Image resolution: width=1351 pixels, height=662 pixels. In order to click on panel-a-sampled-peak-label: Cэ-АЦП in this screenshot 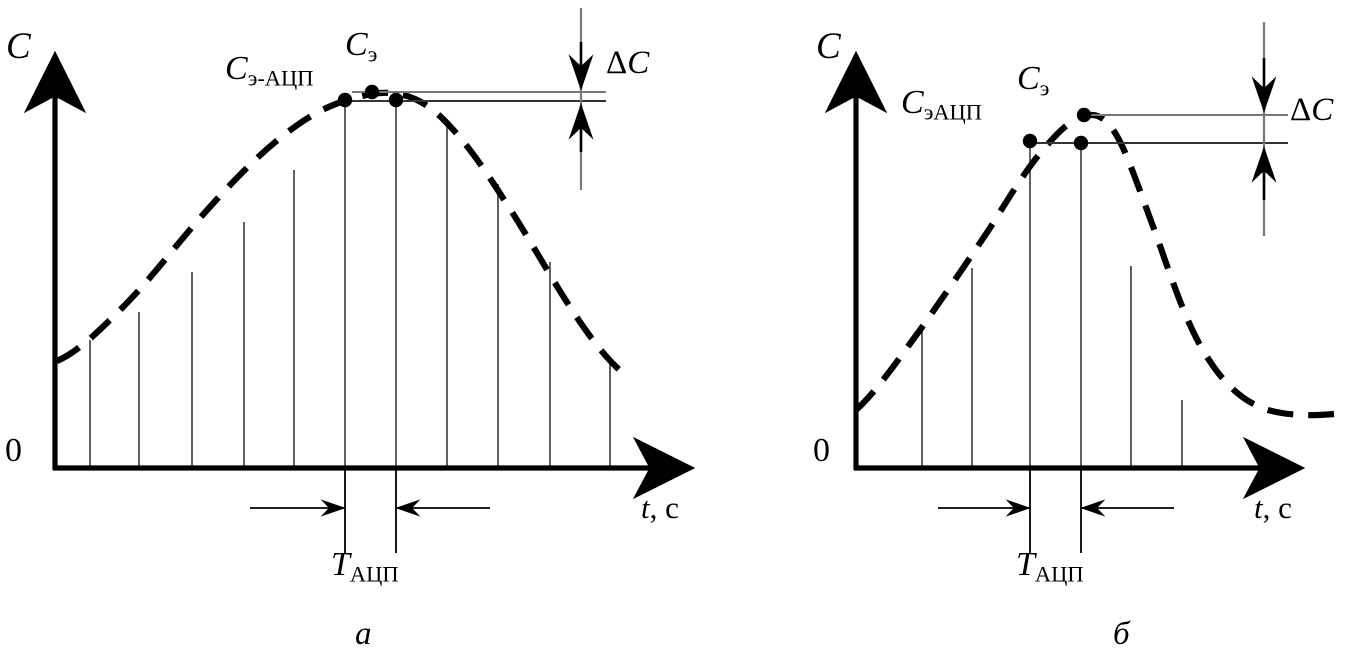, I will do `click(269, 71)`.